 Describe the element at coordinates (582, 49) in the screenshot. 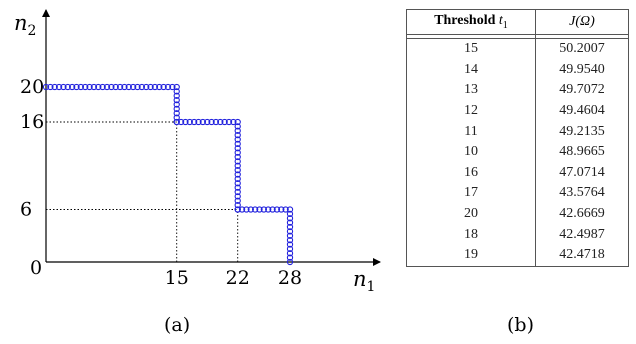

I see `j-value-cell: 50.2007` at that location.